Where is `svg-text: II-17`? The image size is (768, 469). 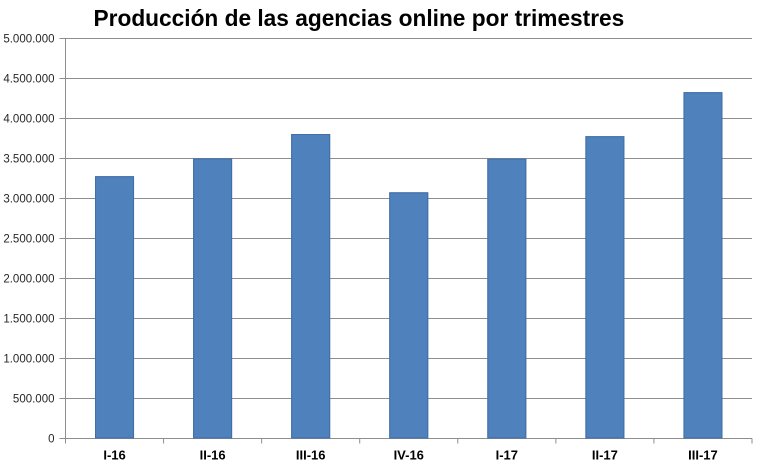
svg-text: II-17 is located at coordinates (605, 455).